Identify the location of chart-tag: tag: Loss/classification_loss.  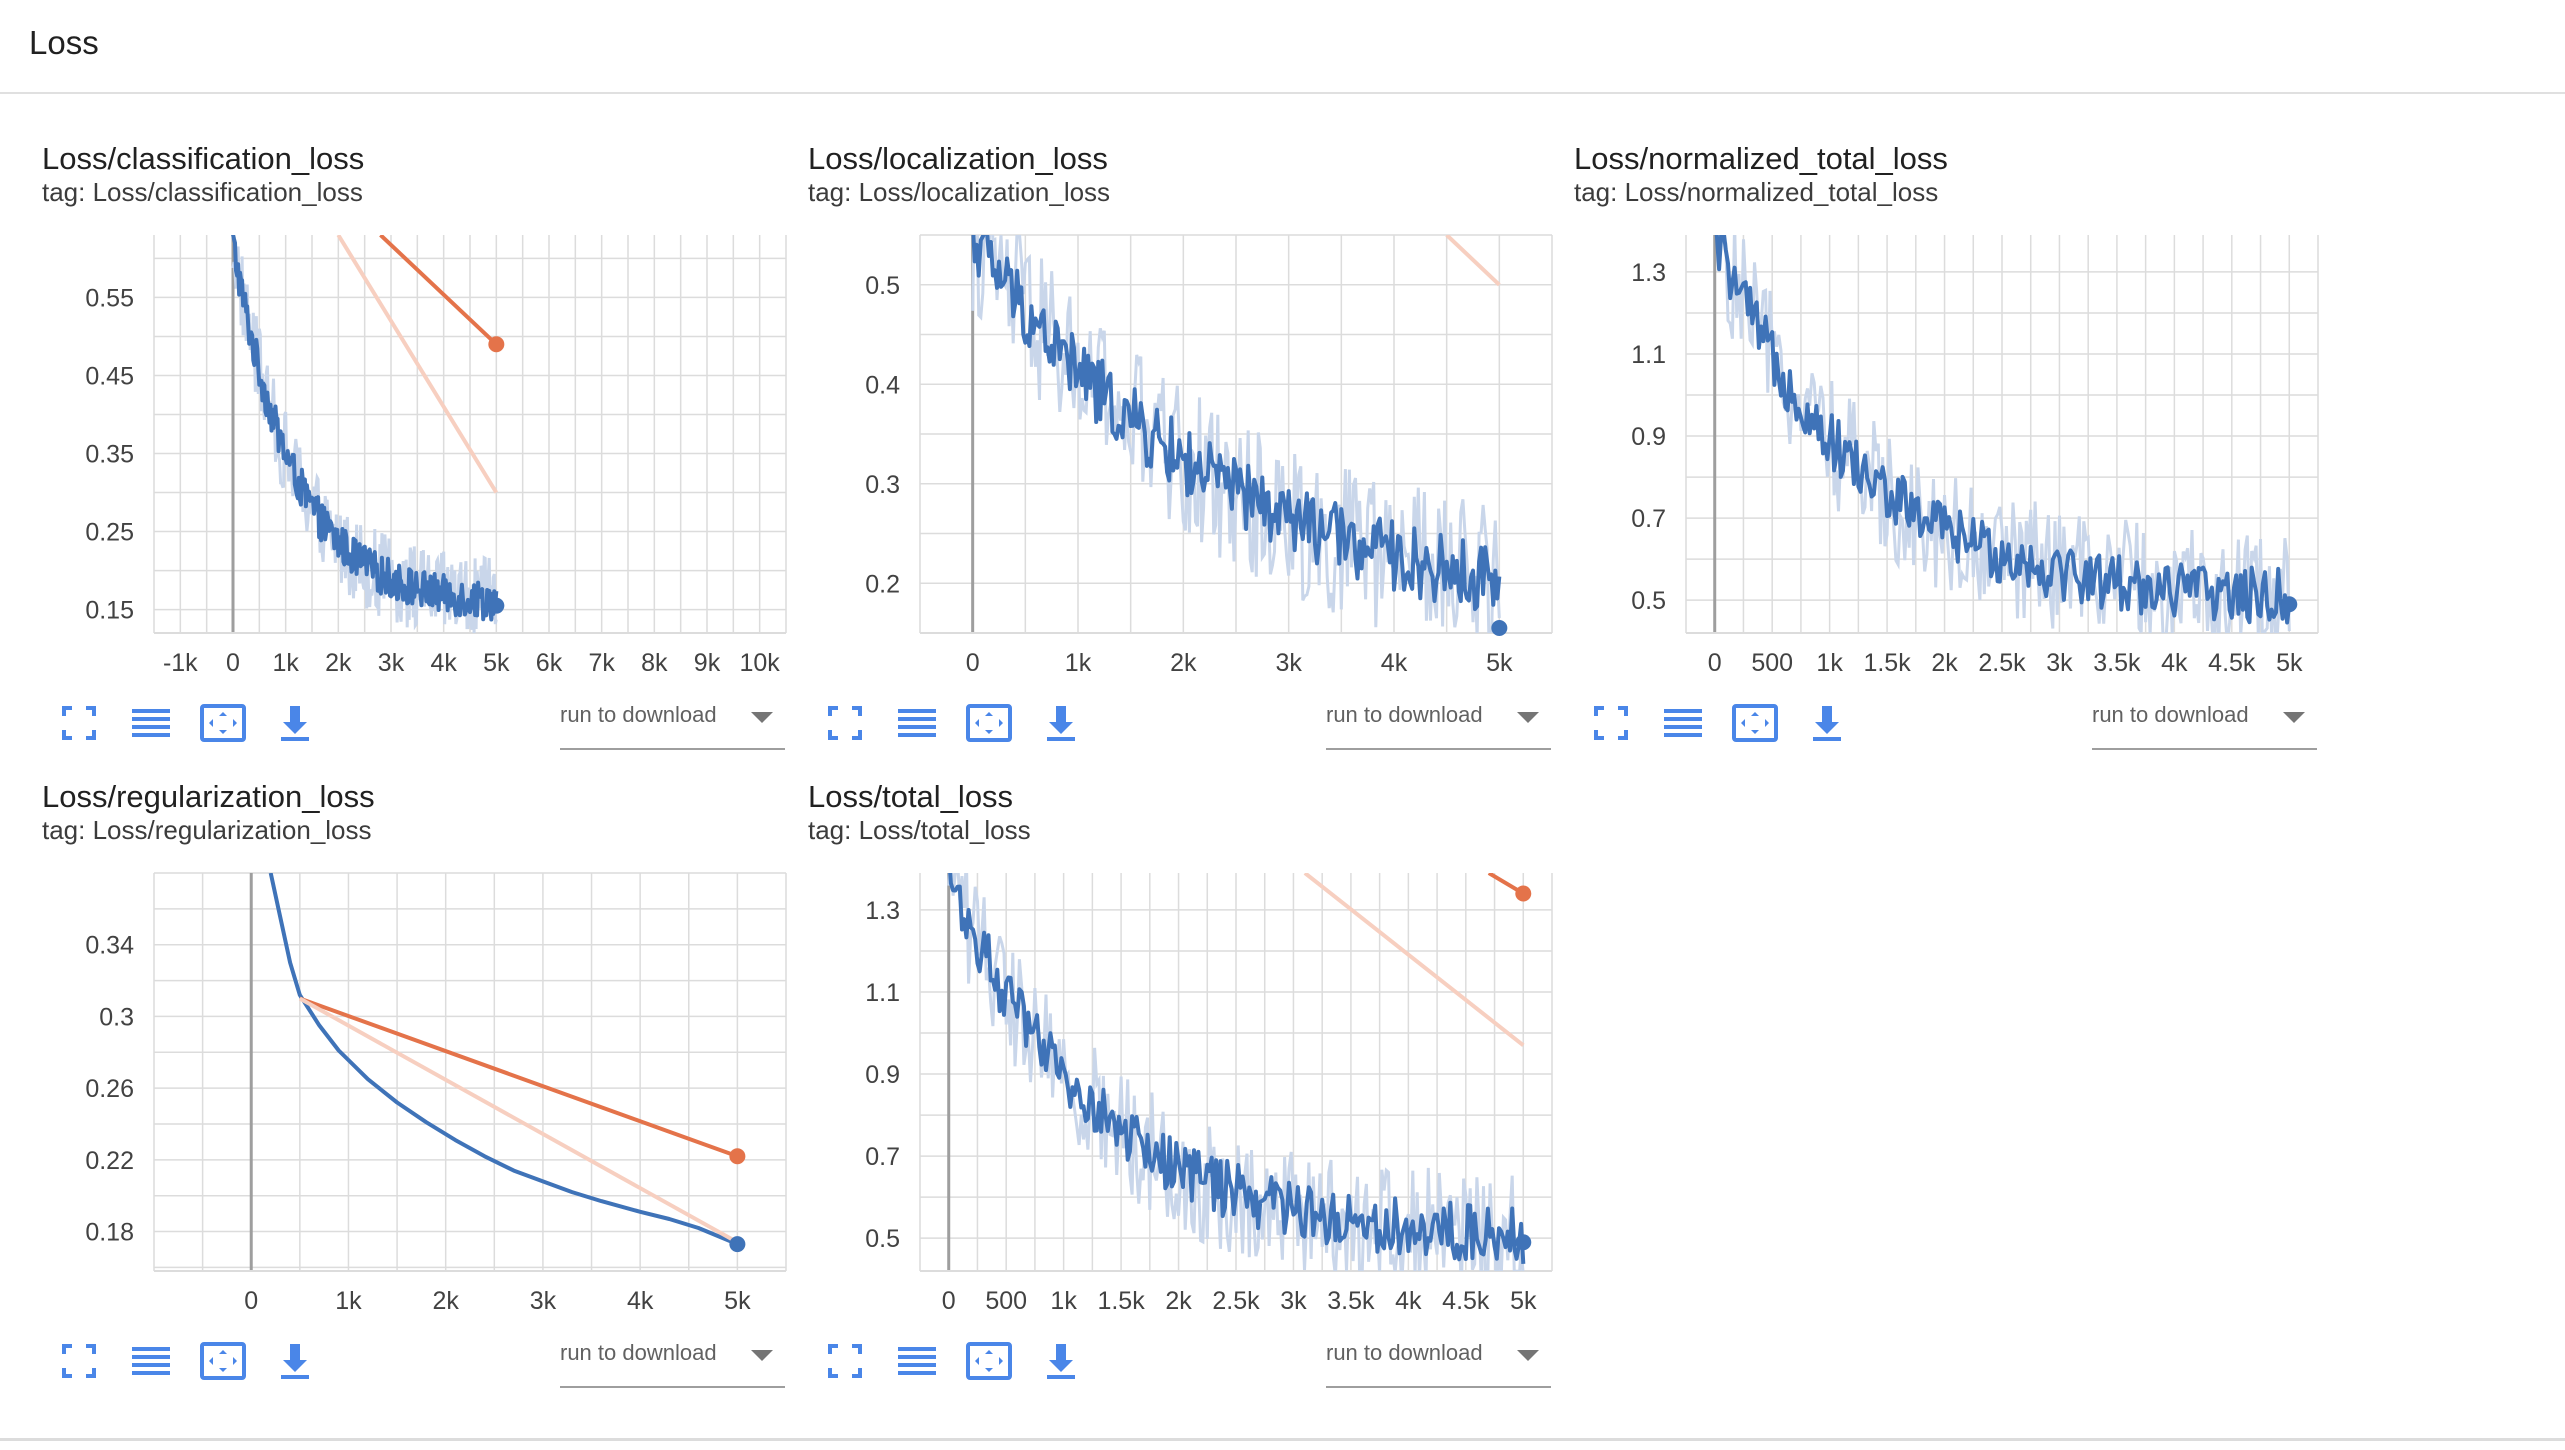
(202, 192).